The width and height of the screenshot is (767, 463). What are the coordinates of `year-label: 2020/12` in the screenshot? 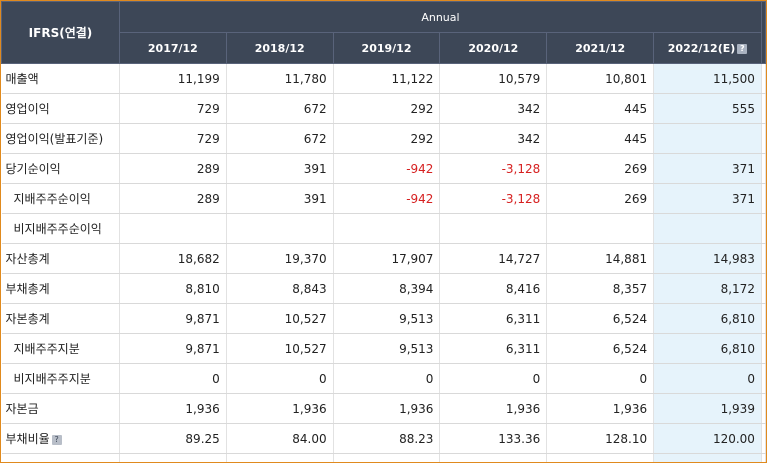 It's located at (493, 48).